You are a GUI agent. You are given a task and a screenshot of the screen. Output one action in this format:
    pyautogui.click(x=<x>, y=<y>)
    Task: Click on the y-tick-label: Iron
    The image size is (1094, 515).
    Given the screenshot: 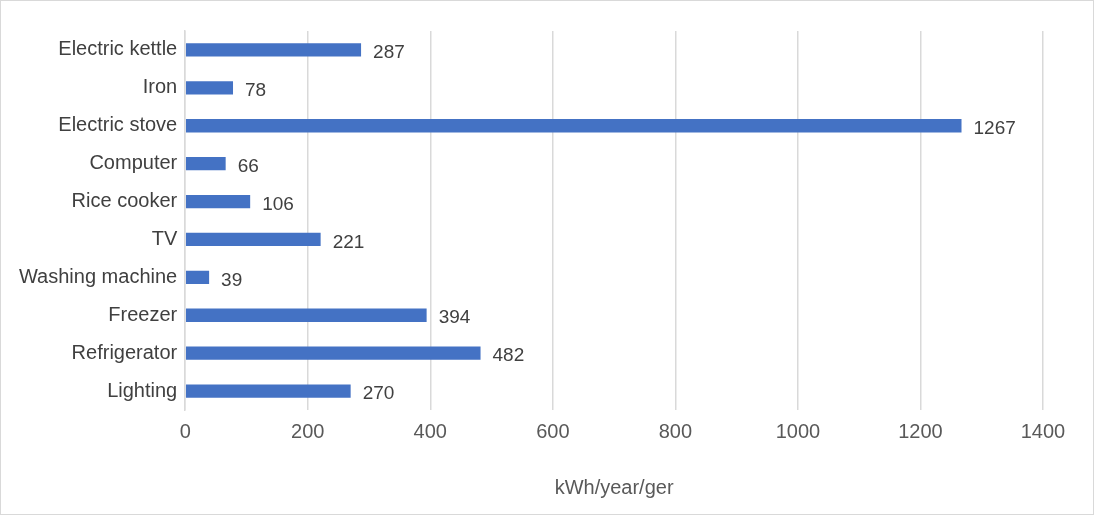 What is the action you would take?
    pyautogui.click(x=160, y=86)
    